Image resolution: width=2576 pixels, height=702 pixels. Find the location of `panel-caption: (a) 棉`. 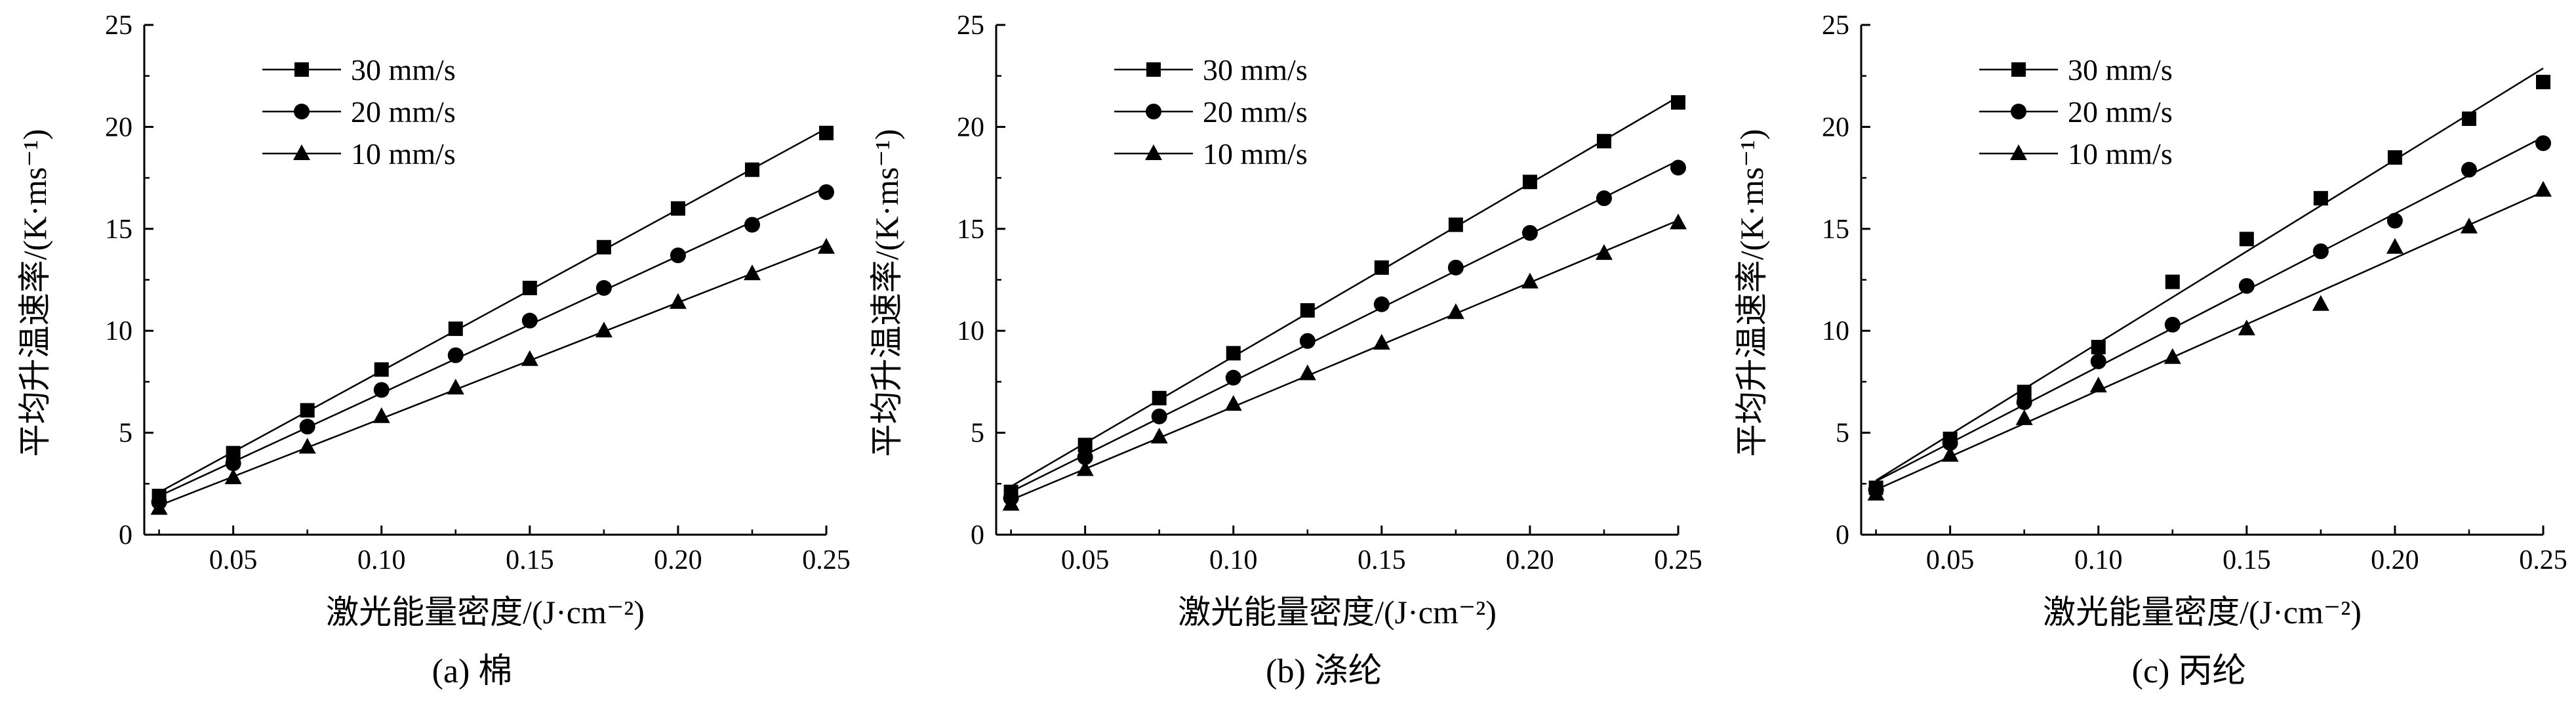

panel-caption: (a) 棉 is located at coordinates (472, 671).